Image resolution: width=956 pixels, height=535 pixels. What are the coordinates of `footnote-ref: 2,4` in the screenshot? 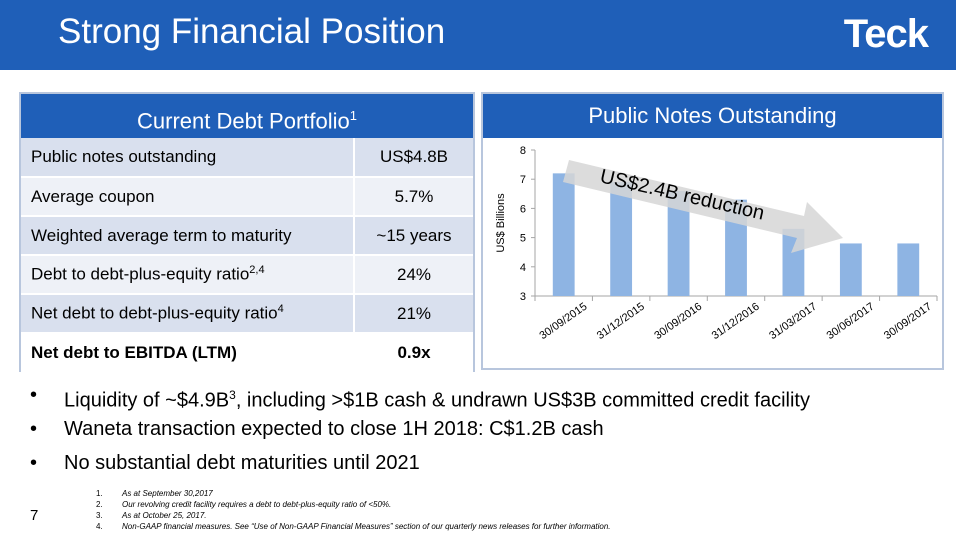 It's located at (257, 270).